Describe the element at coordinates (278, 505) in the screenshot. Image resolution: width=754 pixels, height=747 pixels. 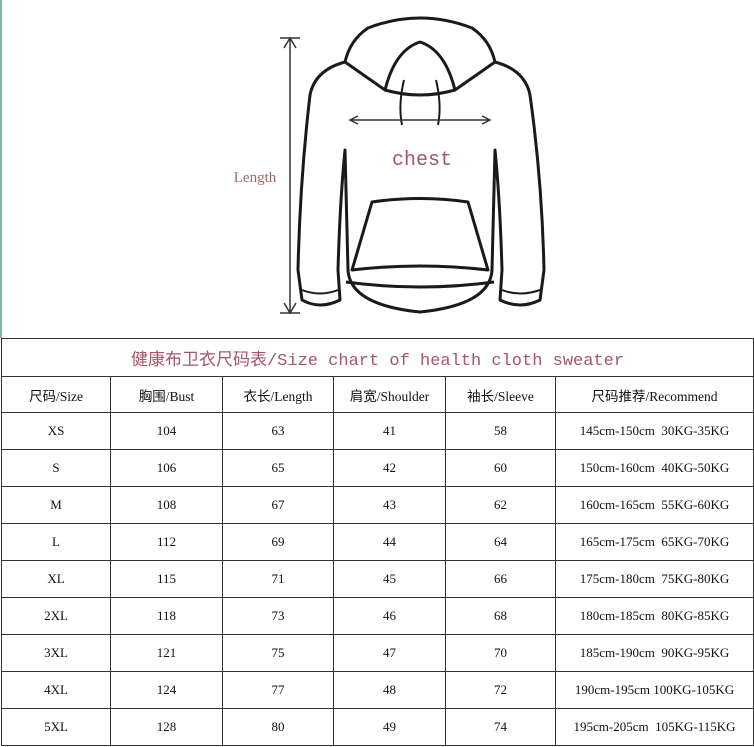
I see `table-cell: 67` at that location.